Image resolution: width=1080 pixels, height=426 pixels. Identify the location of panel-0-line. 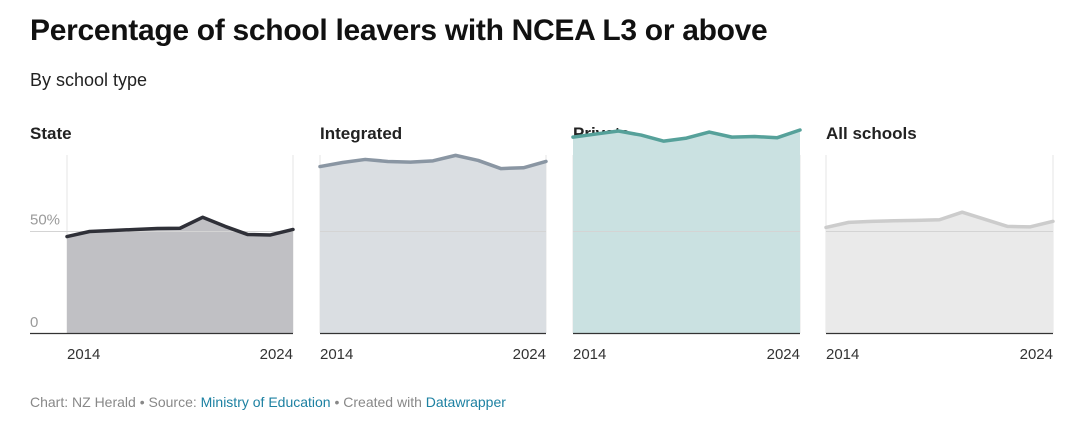
(180, 227).